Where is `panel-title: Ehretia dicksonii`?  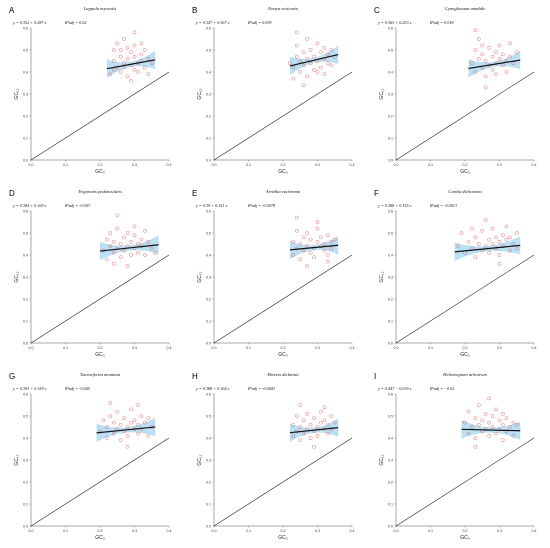 panel-title: Ehretia dicksonii is located at coordinates (282, 374).